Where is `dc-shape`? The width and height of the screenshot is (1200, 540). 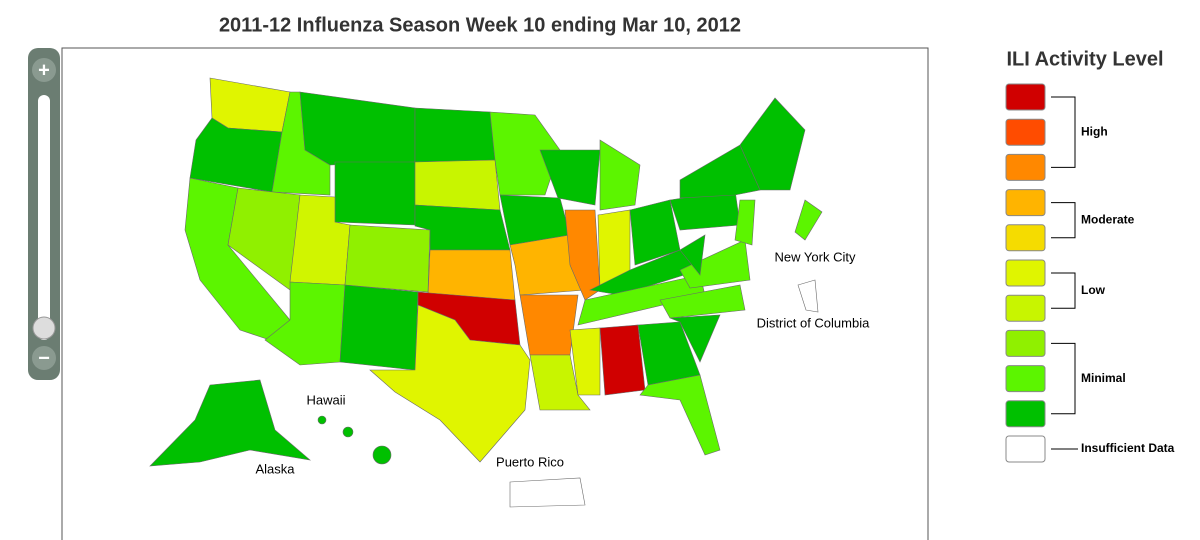 dc-shape is located at coordinates (808, 296).